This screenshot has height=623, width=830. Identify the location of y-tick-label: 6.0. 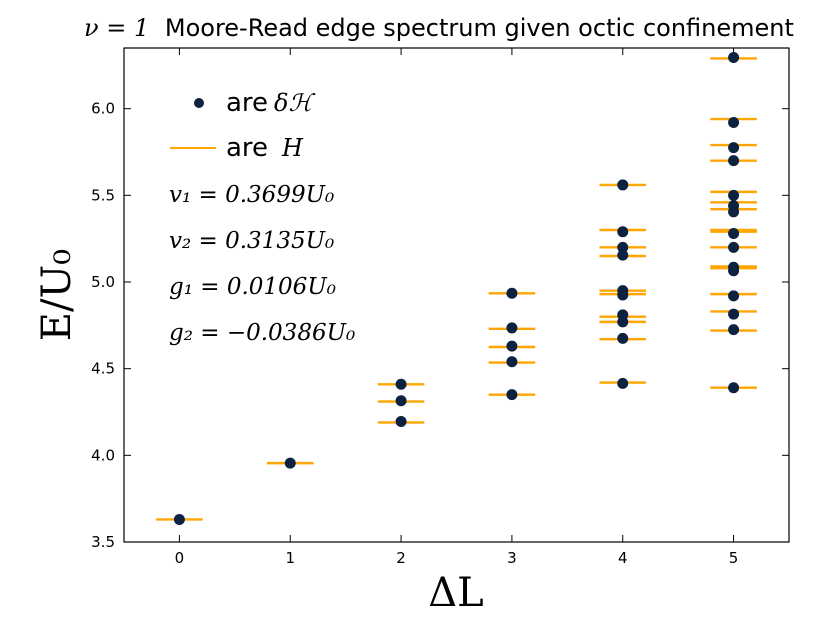
(103, 109).